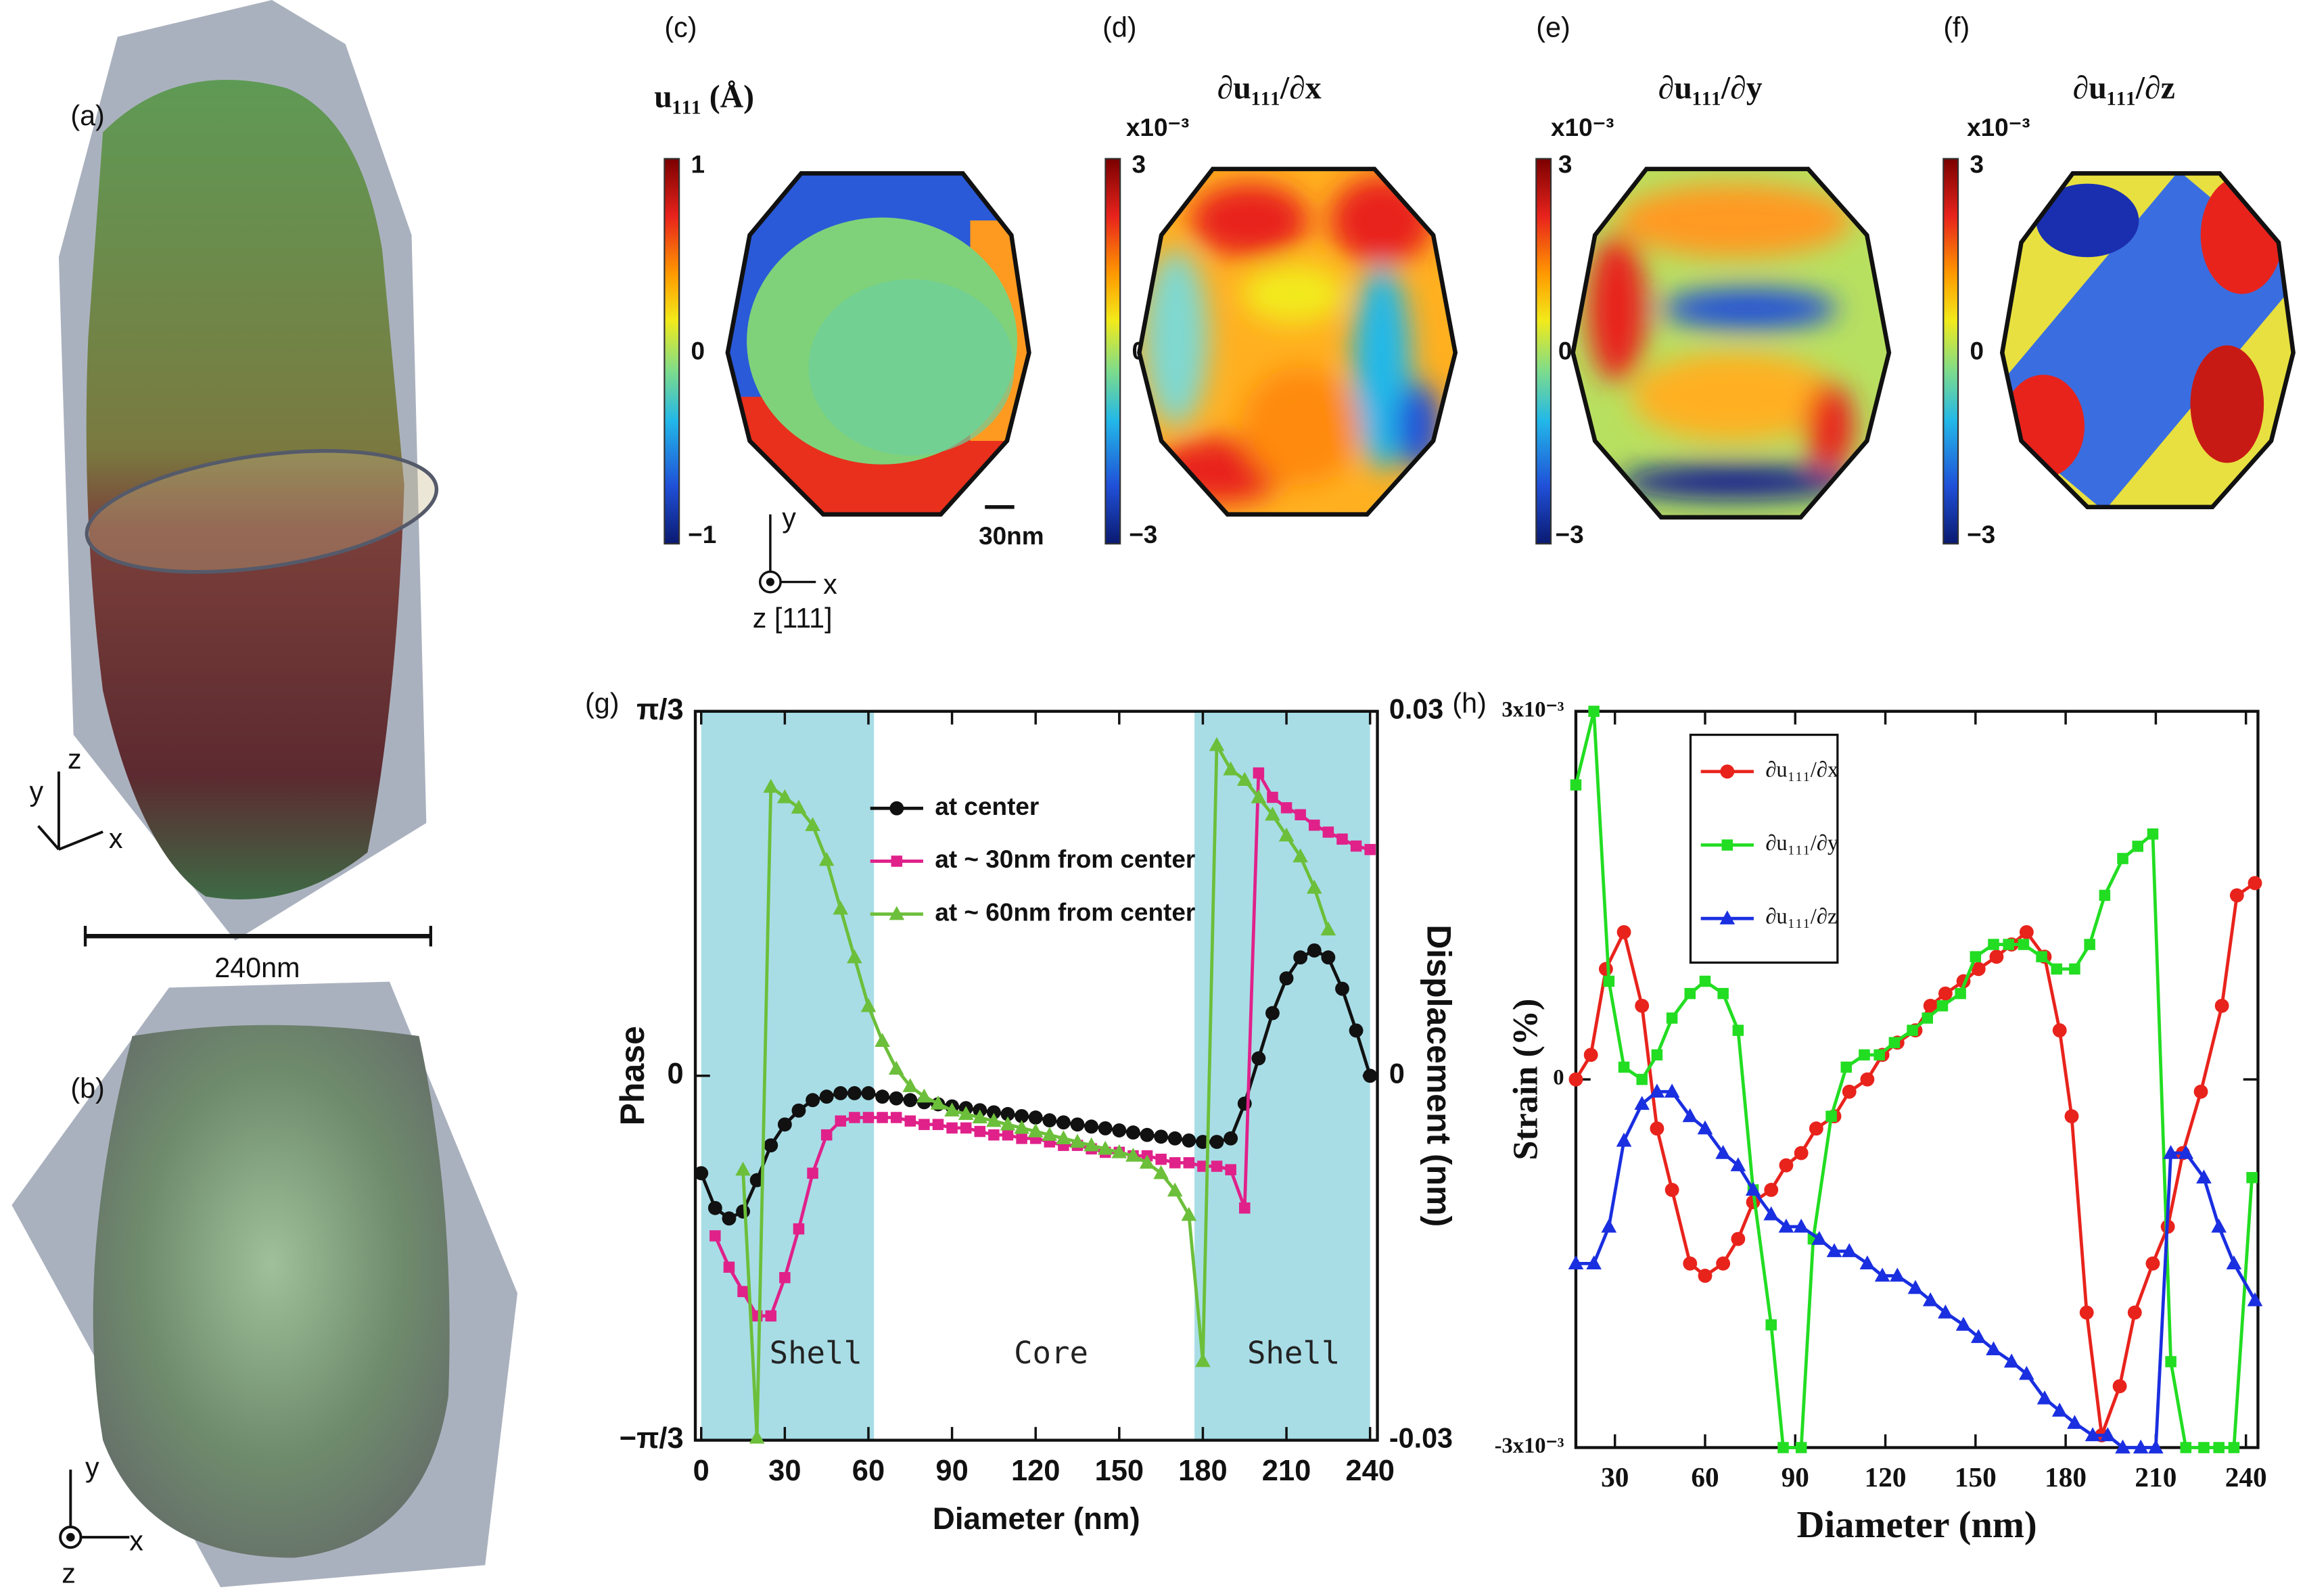  Describe the element at coordinates (1795, 1477) in the screenshot. I see `x-tick-label: 90` at that location.